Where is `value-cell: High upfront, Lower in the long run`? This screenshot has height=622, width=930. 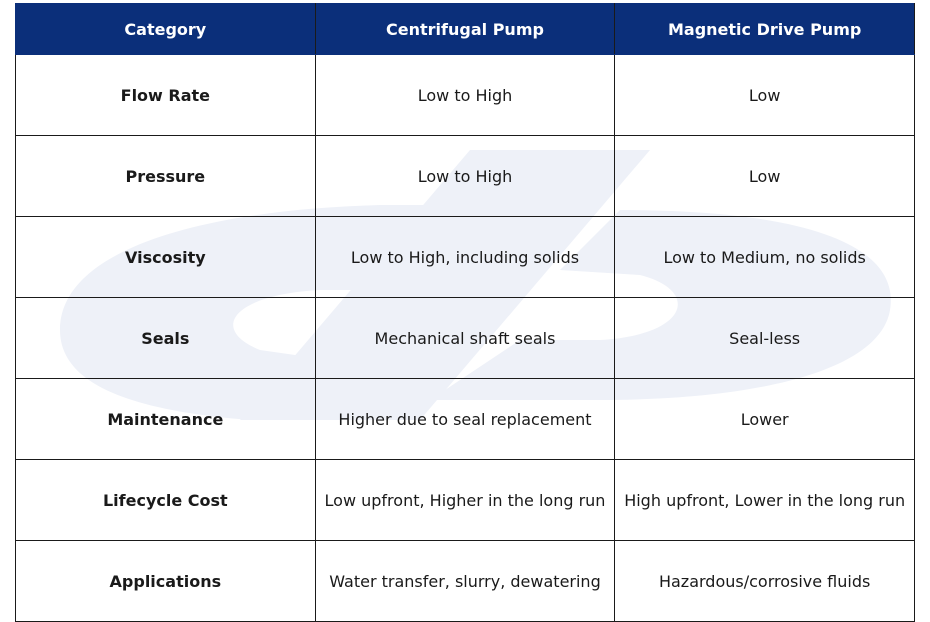 value-cell: High upfront, Lower in the long run is located at coordinates (764, 500).